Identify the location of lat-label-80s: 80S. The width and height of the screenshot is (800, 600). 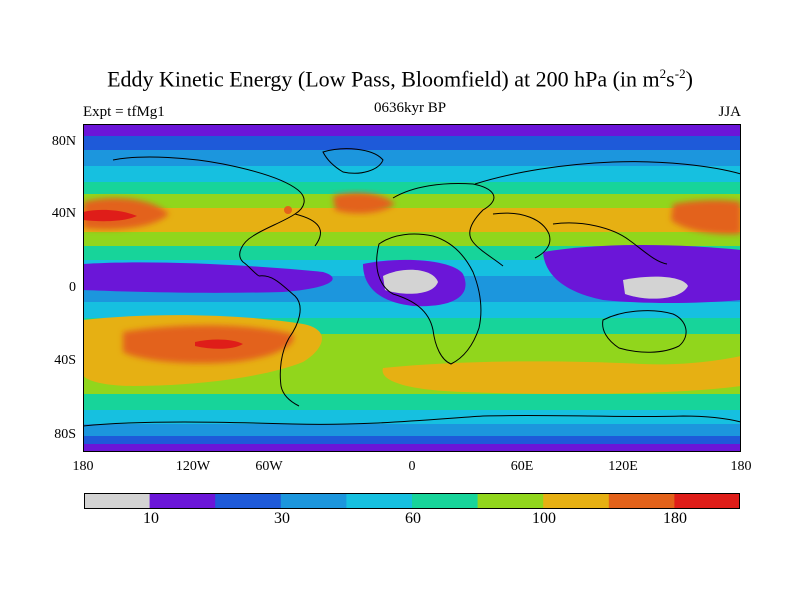
(65, 434).